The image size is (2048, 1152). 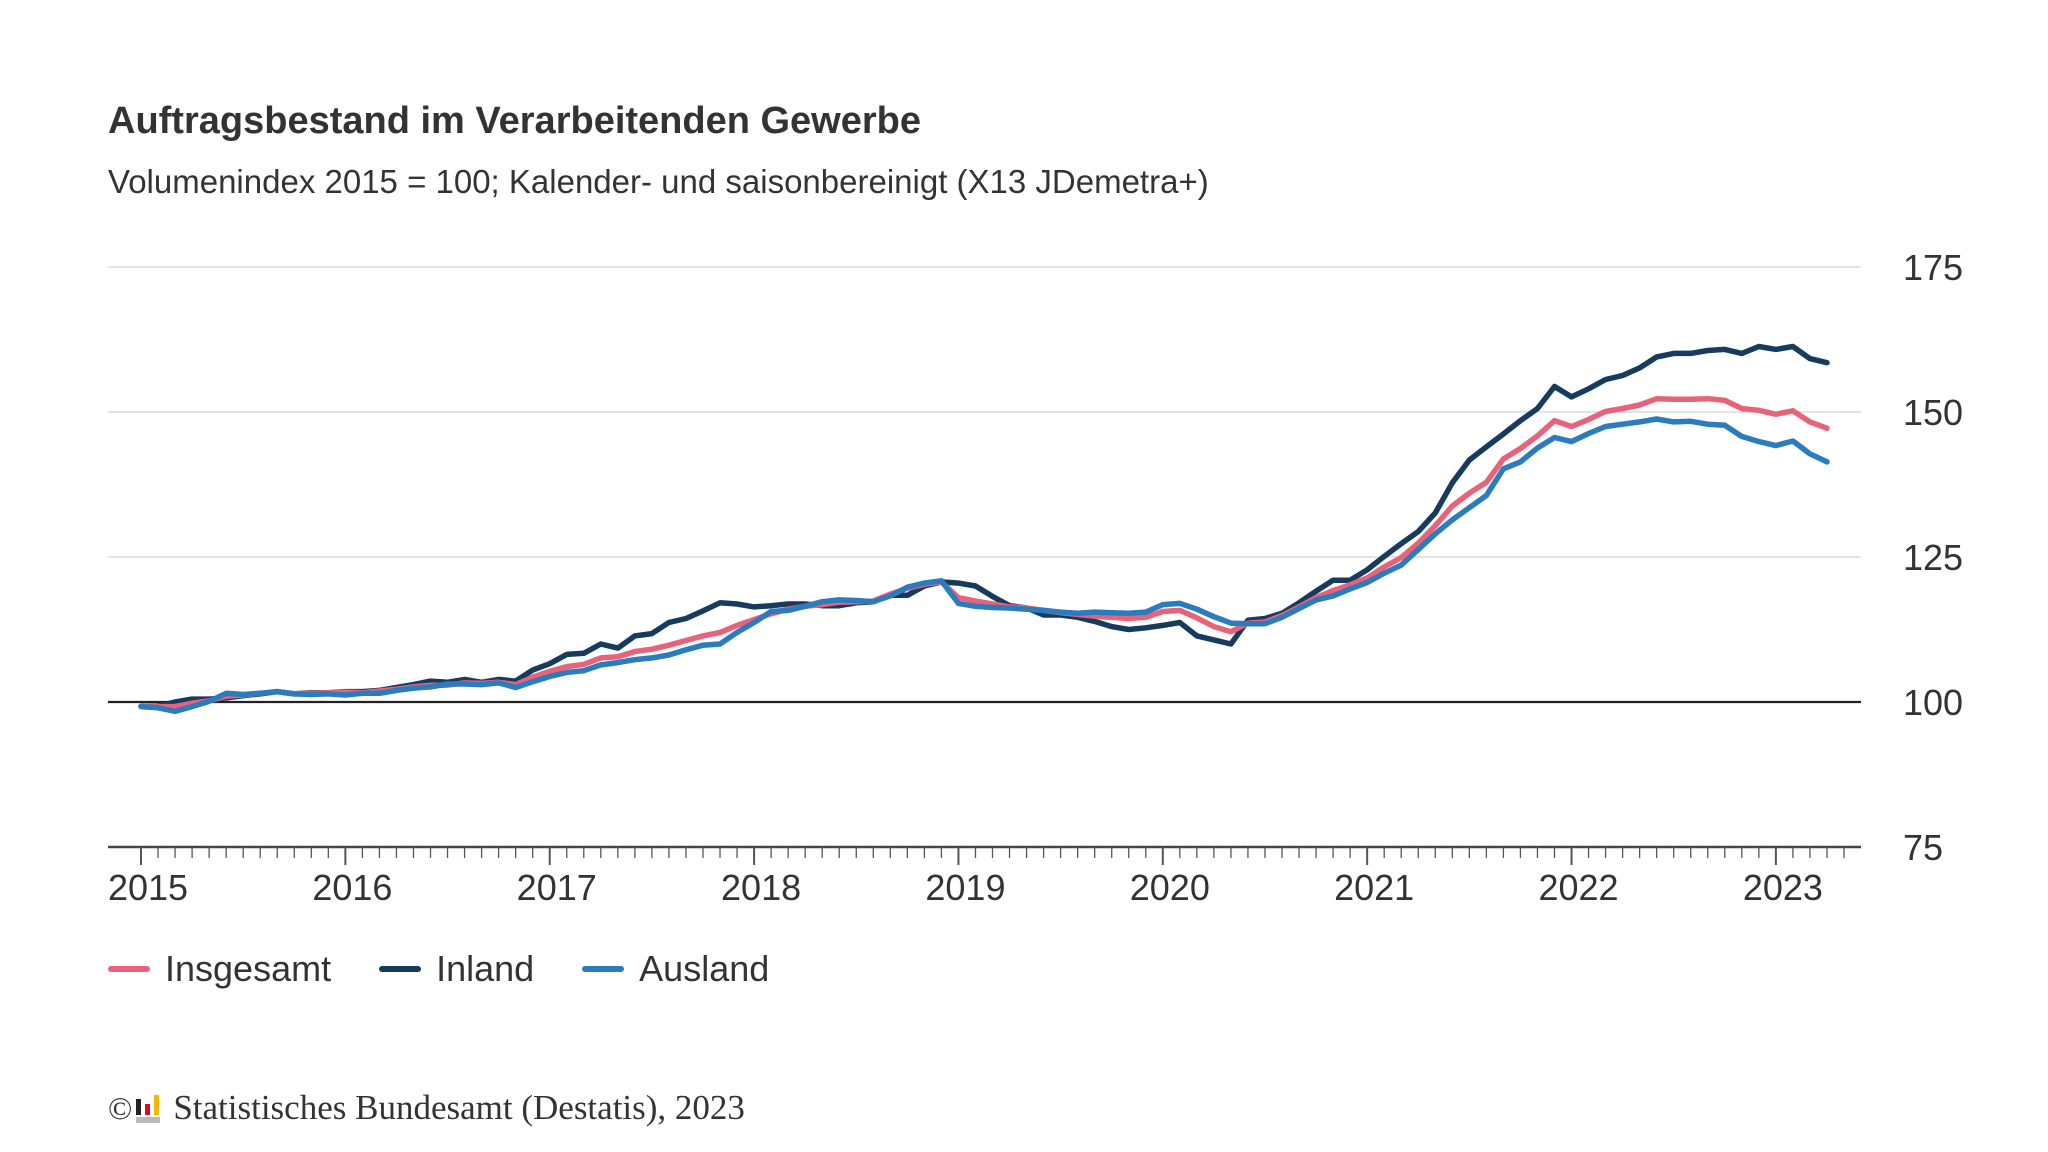 What do you see at coordinates (1933, 702) in the screenshot?
I see `y-tick-label: 100` at bounding box center [1933, 702].